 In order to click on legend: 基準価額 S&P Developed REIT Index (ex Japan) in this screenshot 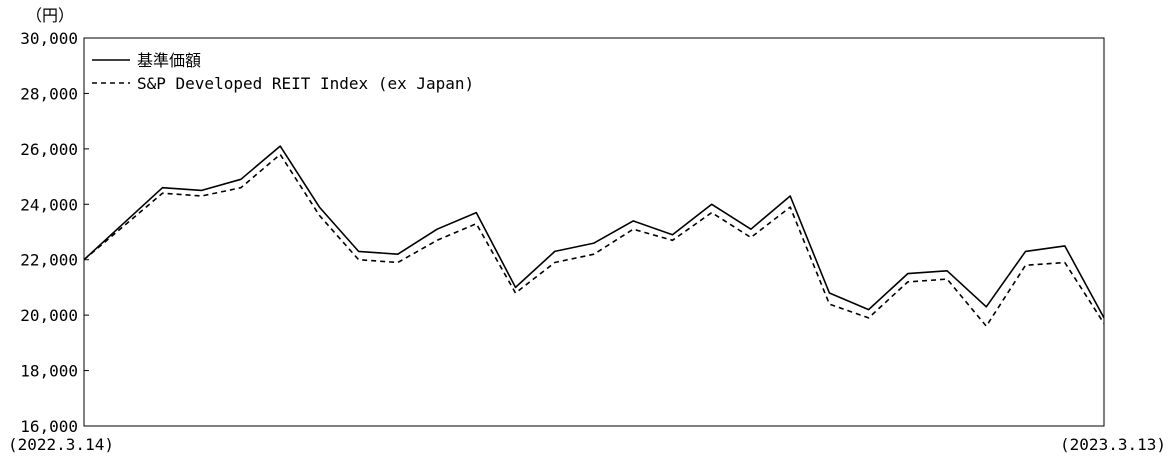, I will do `click(283, 72)`.